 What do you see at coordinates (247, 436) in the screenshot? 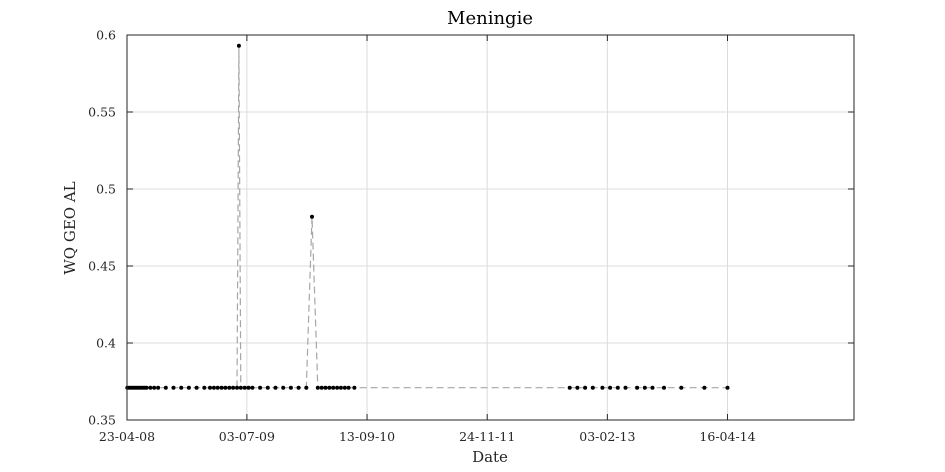
I see `x-tick-label: 03-07-09` at bounding box center [247, 436].